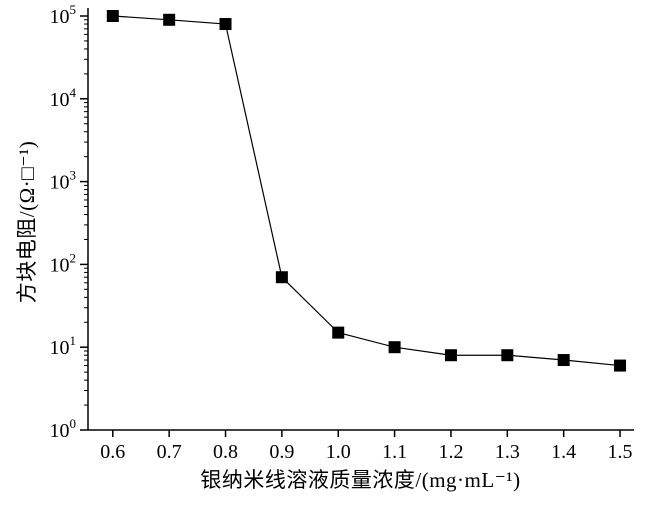  What do you see at coordinates (63, 181) in the screenshot?
I see `y-tick-label: 10³` at bounding box center [63, 181].